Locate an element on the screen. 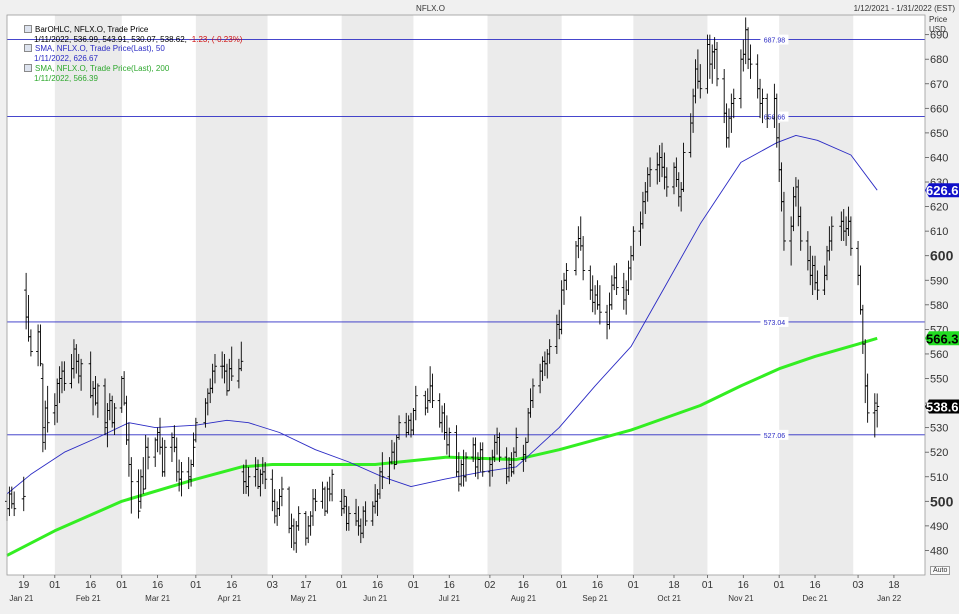 The height and width of the screenshot is (614, 959). axis-marker-sma200: 566.3 is located at coordinates (942, 338).